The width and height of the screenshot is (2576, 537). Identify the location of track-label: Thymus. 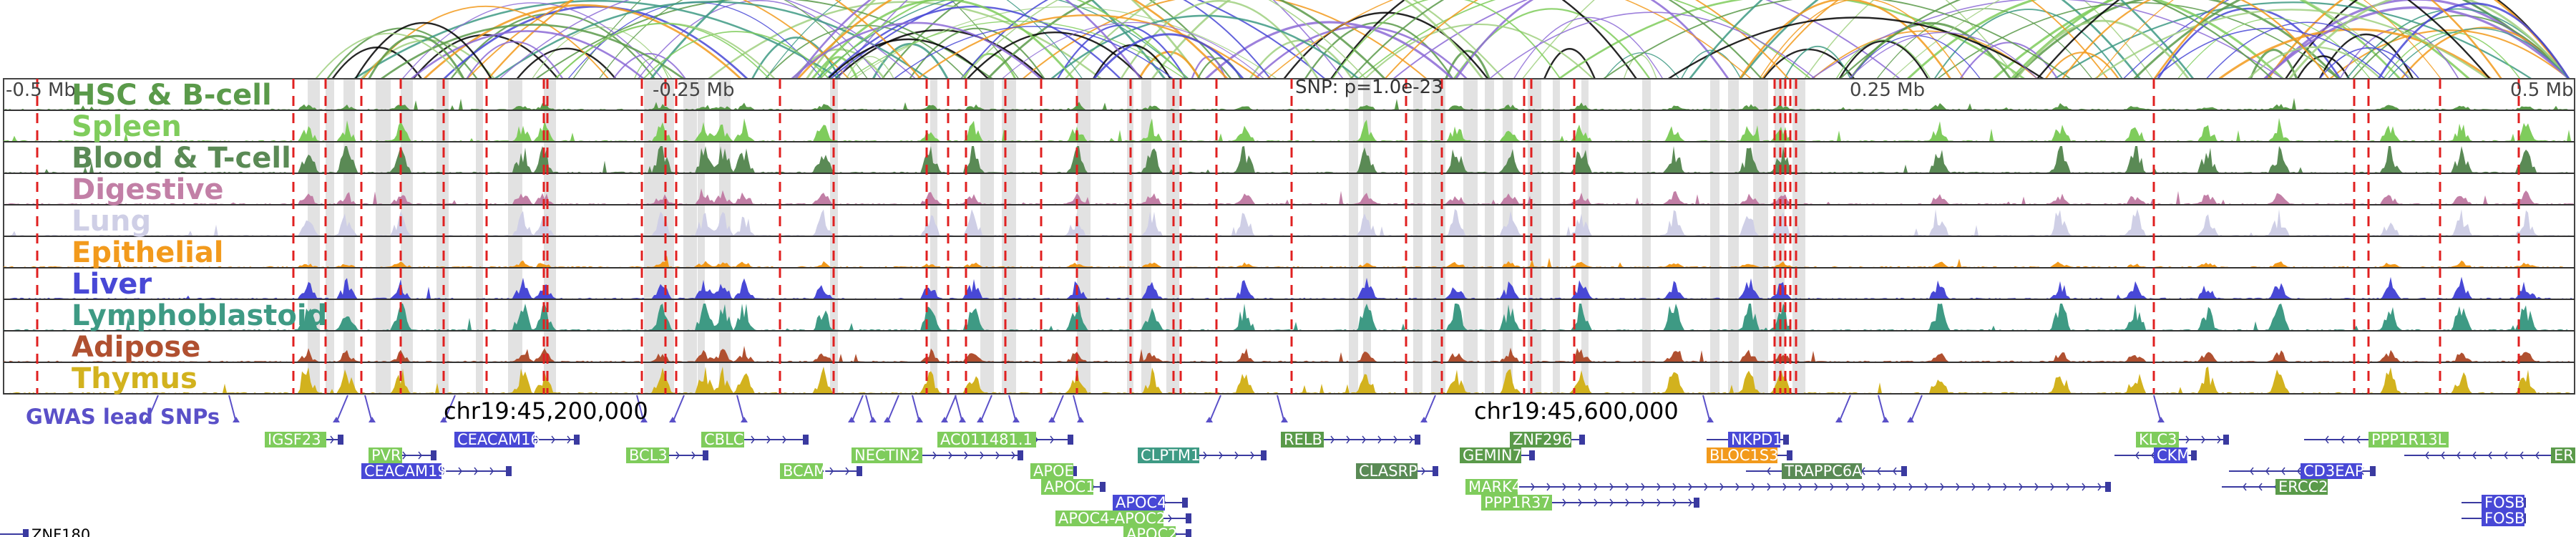
(134, 378).